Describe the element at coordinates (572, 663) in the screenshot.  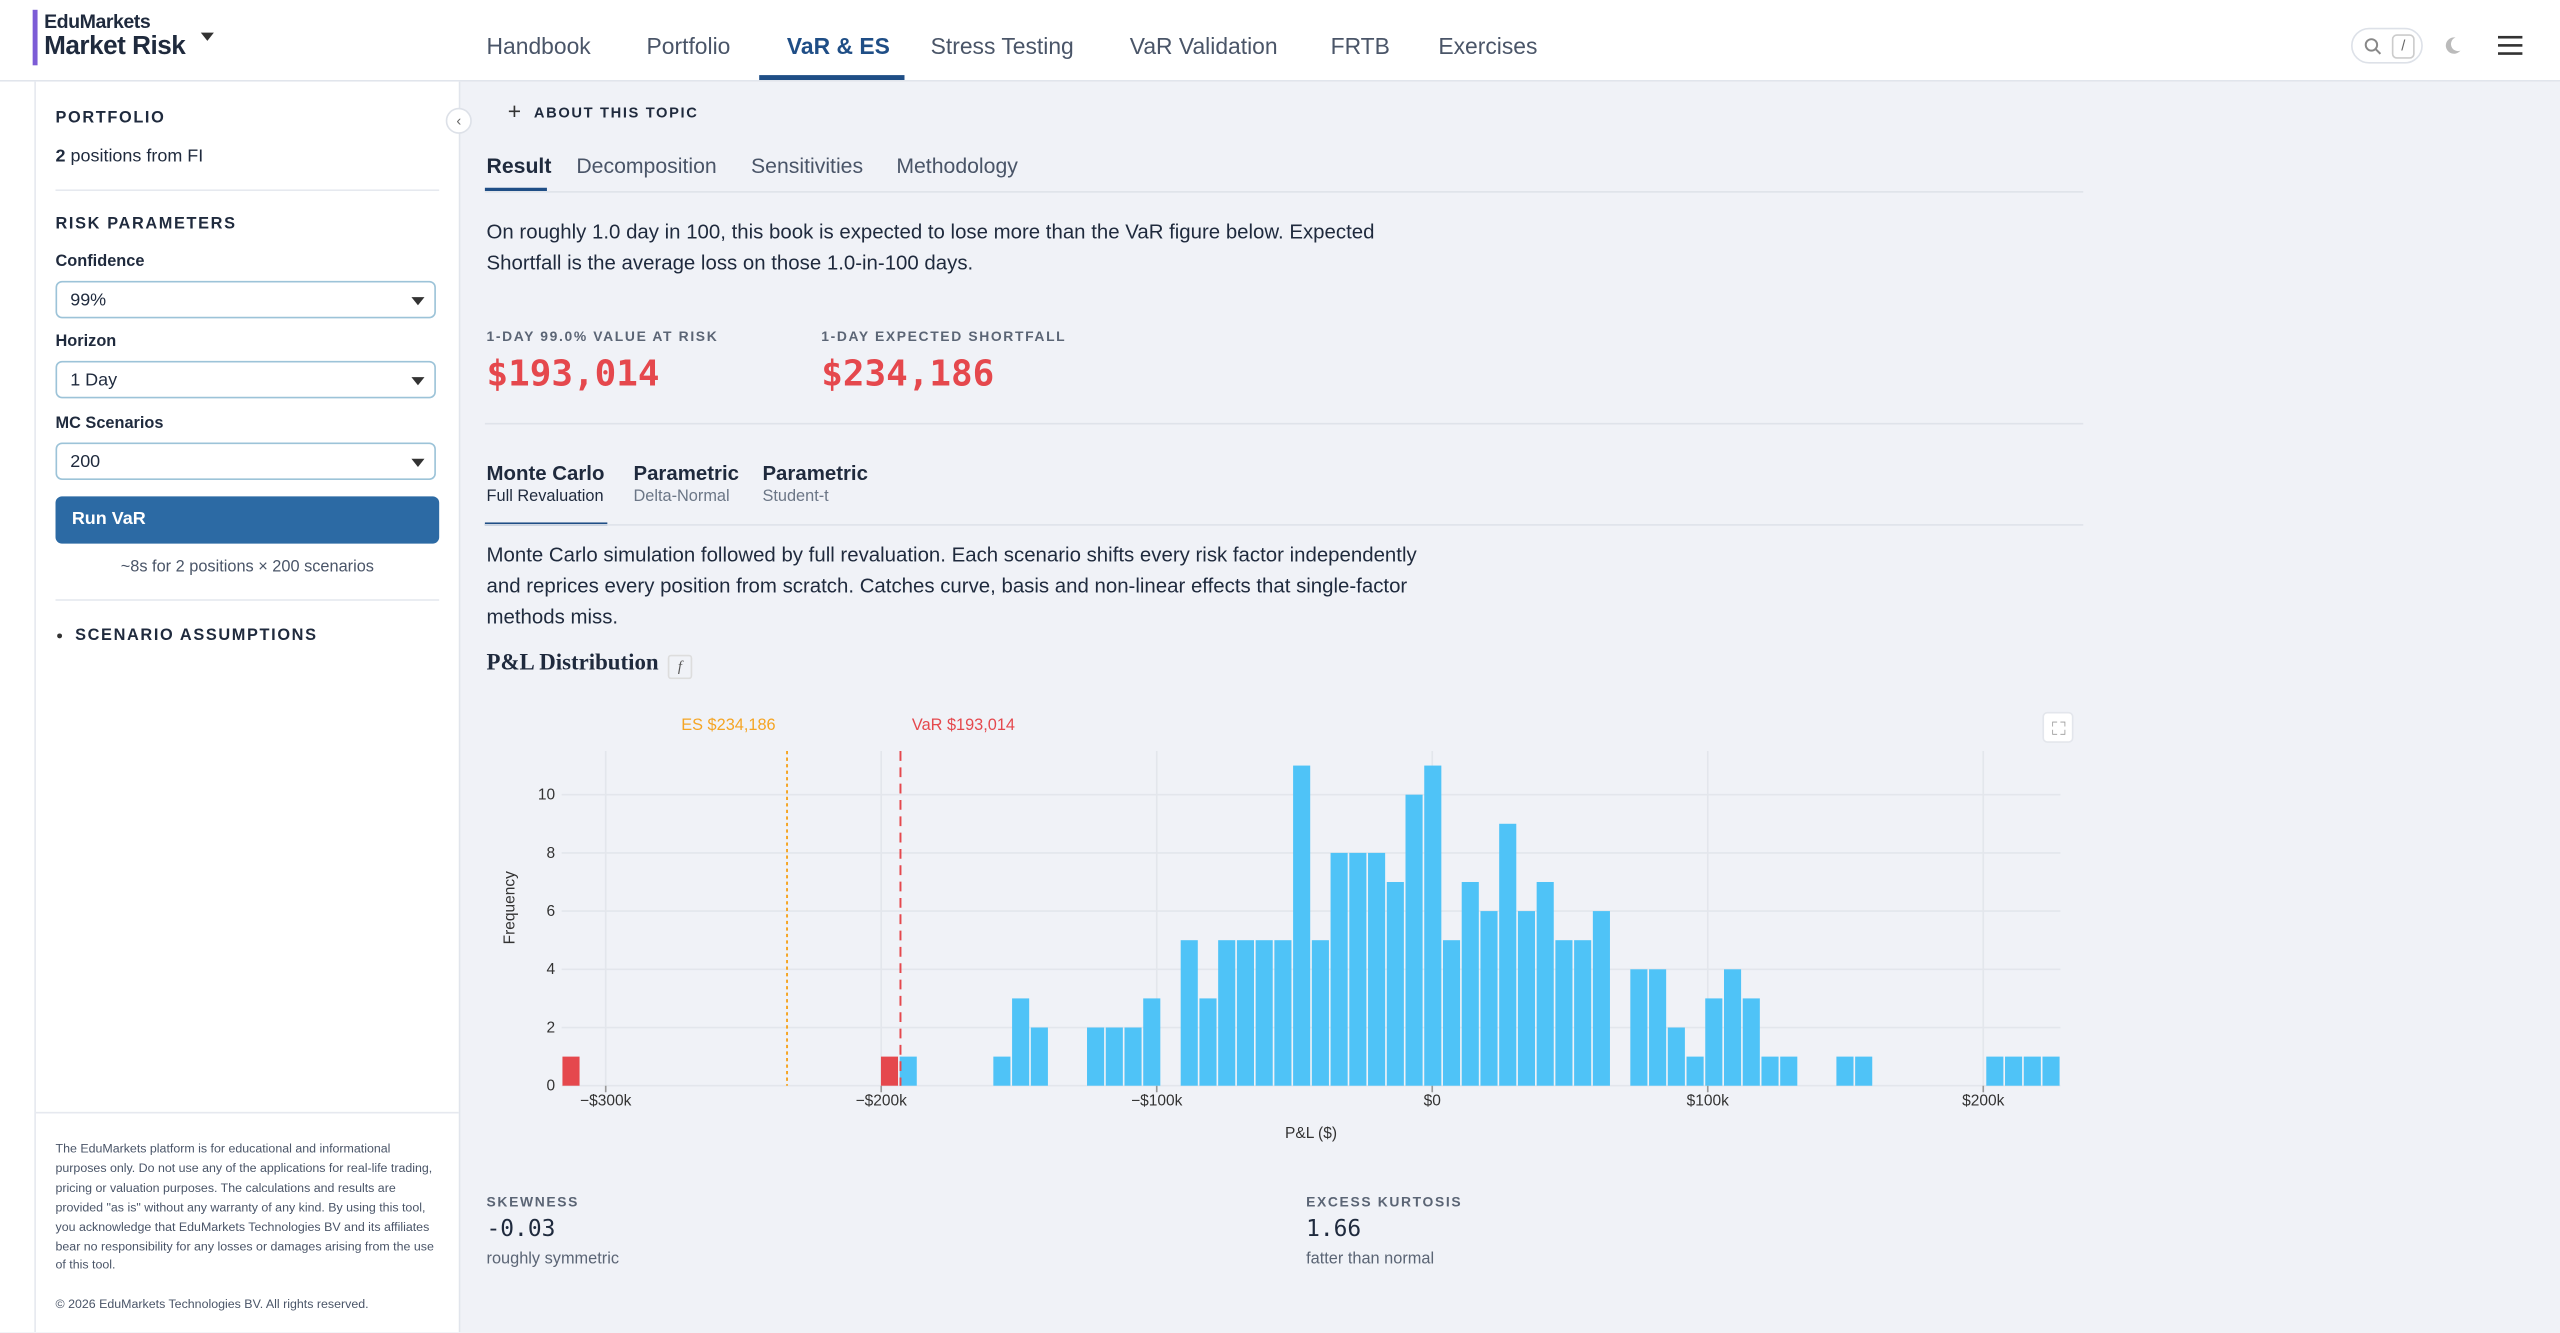
I see `chart-heading: P&L Distribution` at that location.